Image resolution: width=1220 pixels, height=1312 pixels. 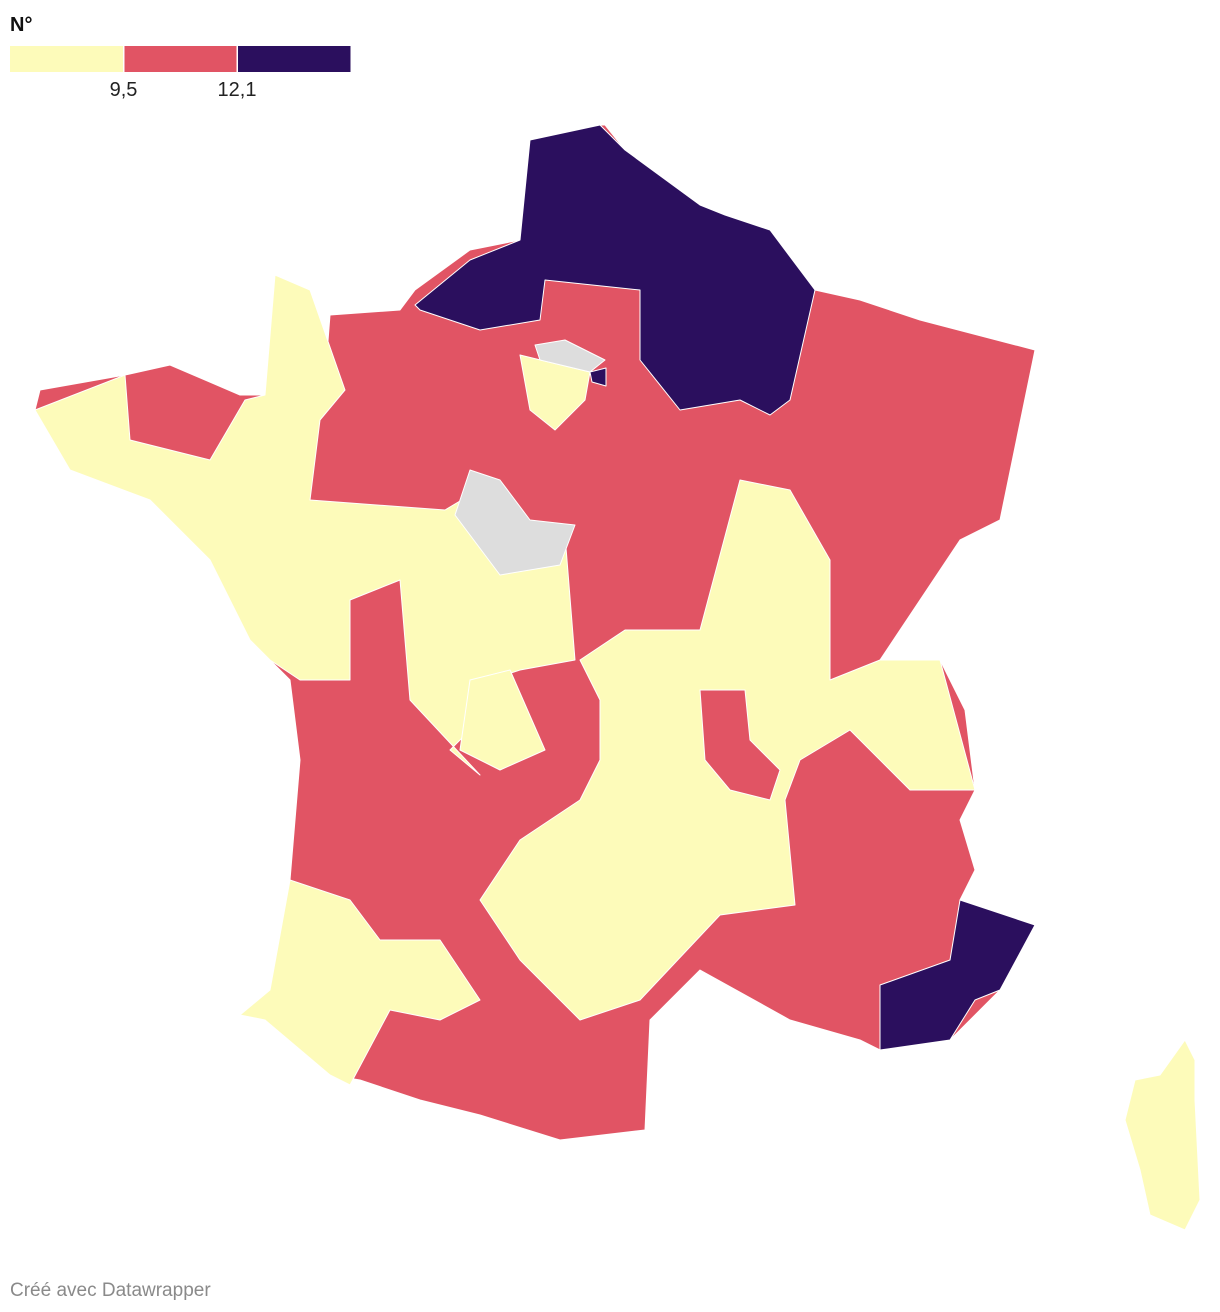 I want to click on legend: 9,5 12,1, so click(x=180, y=73).